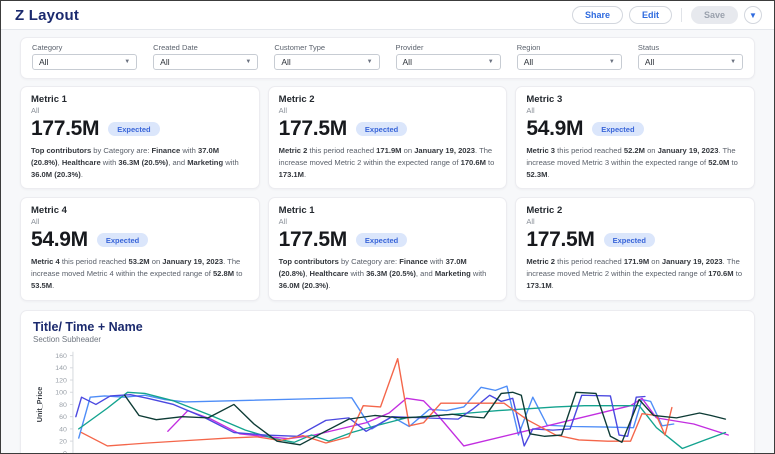  I want to click on save-button: Save, so click(714, 15).